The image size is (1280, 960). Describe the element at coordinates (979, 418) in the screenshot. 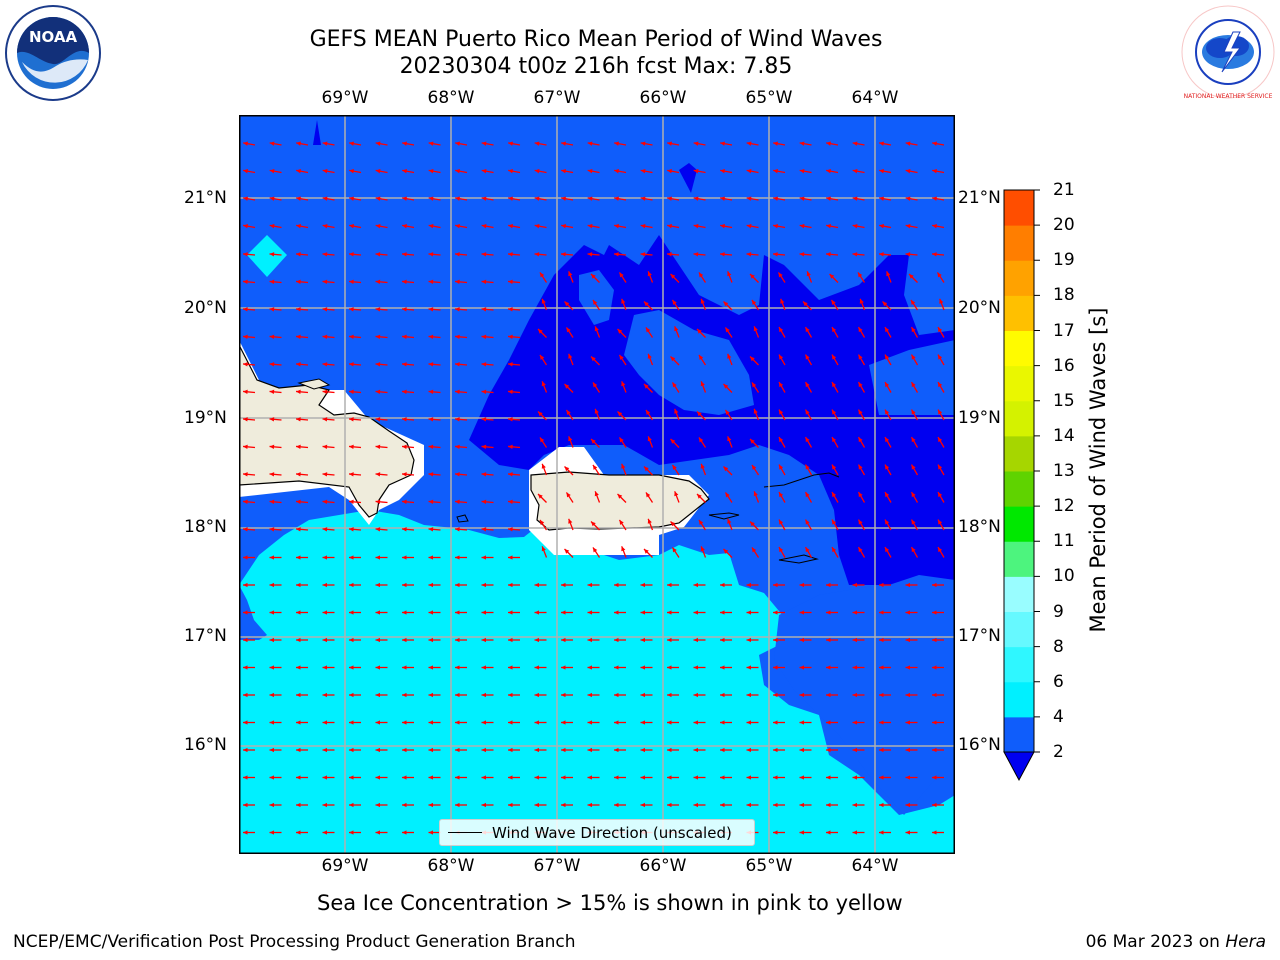

I see `lat-tick-right-3: 19°N` at that location.